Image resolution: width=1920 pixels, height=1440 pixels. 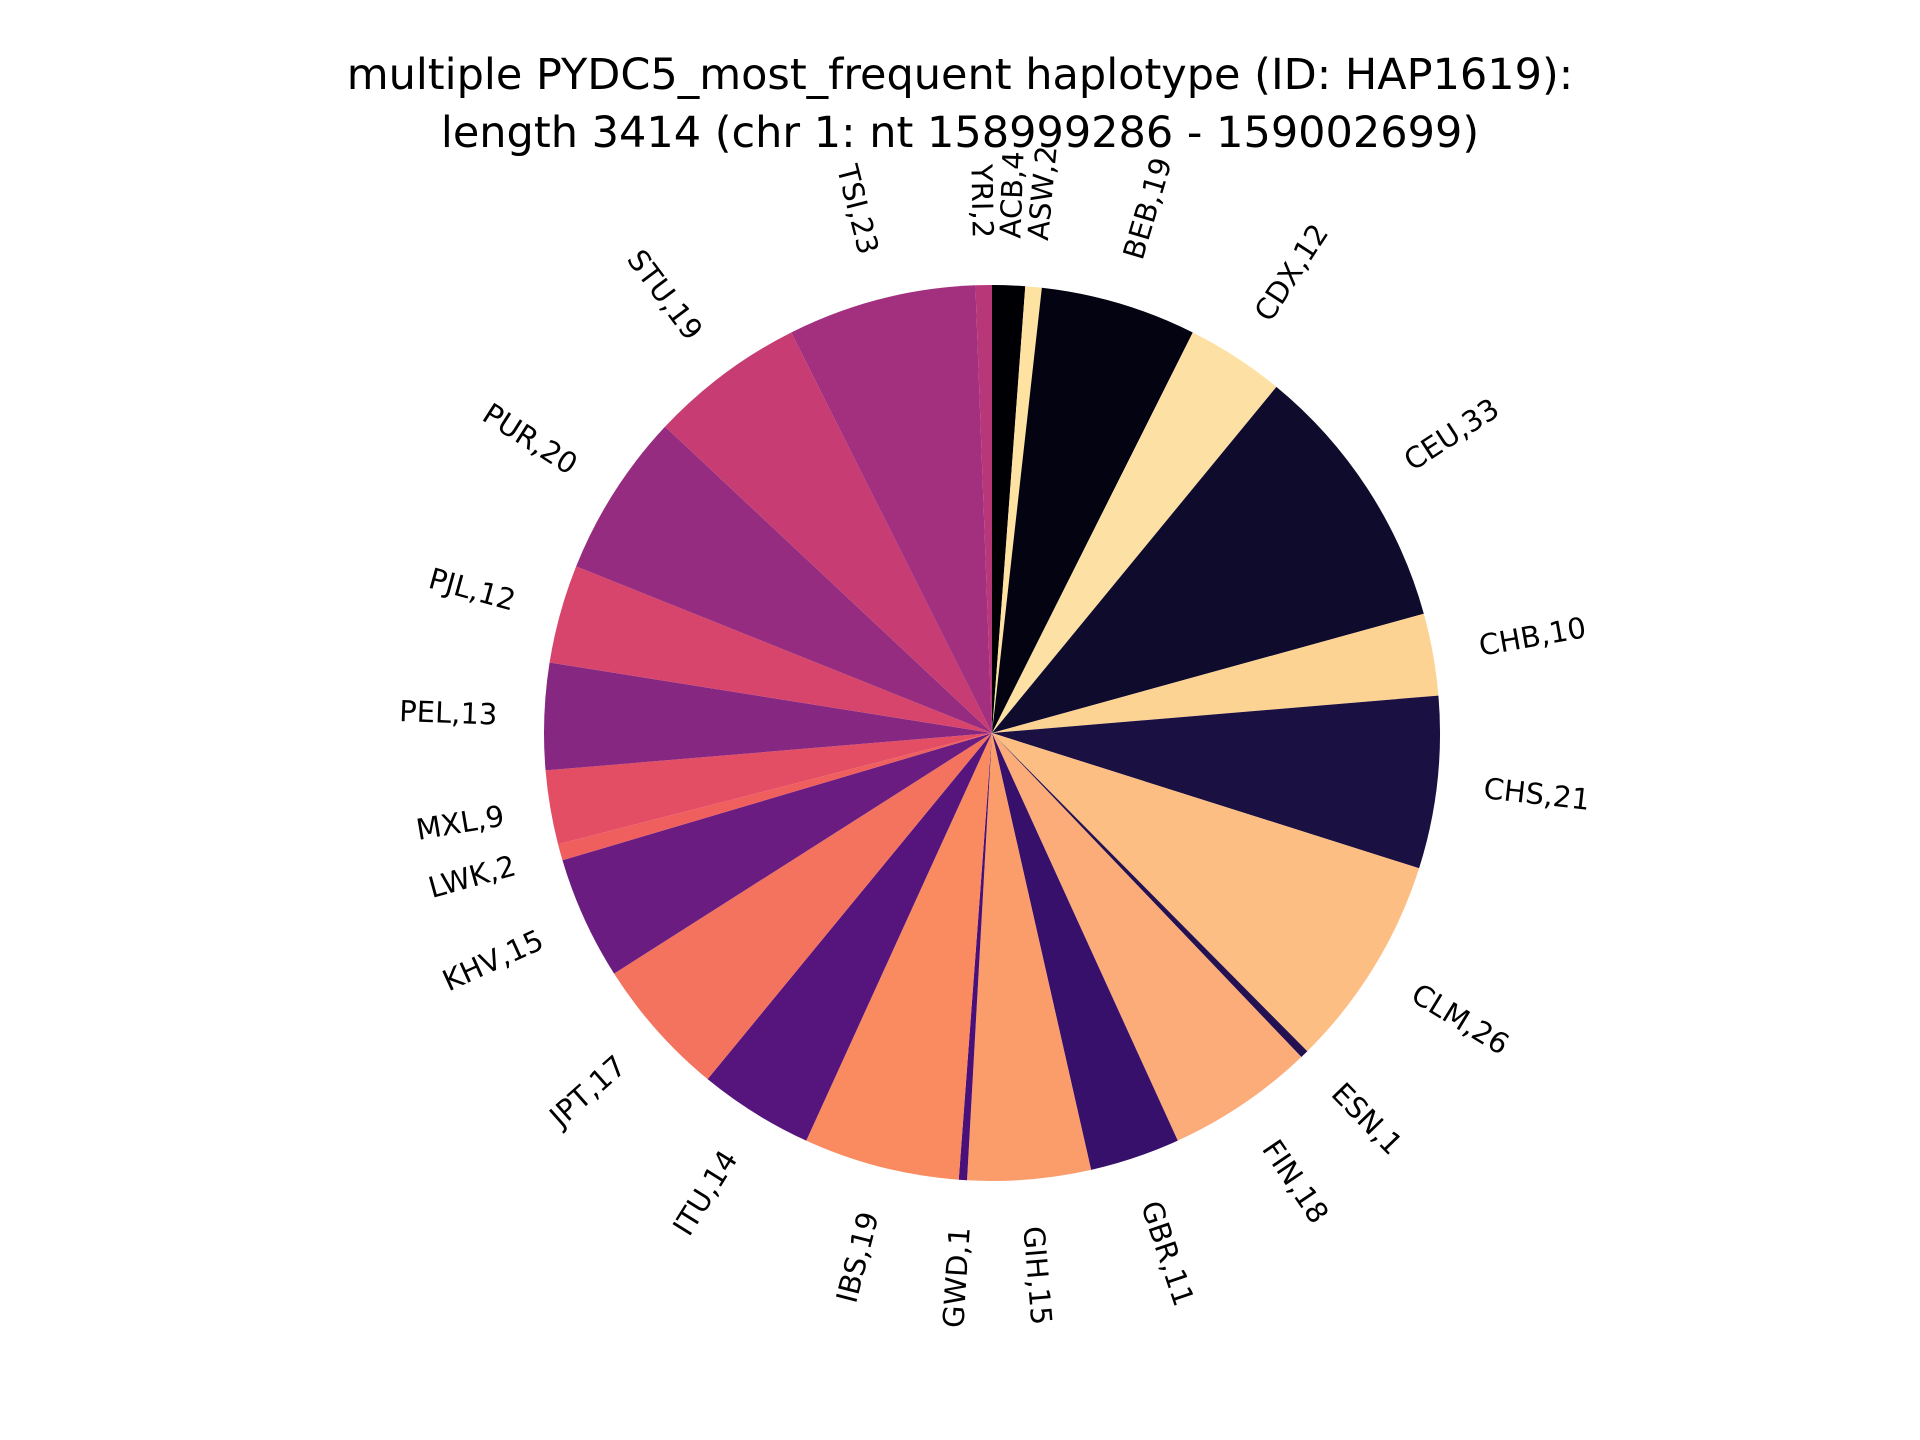 I want to click on pie-slice-gbr, so click(x=1085, y=951).